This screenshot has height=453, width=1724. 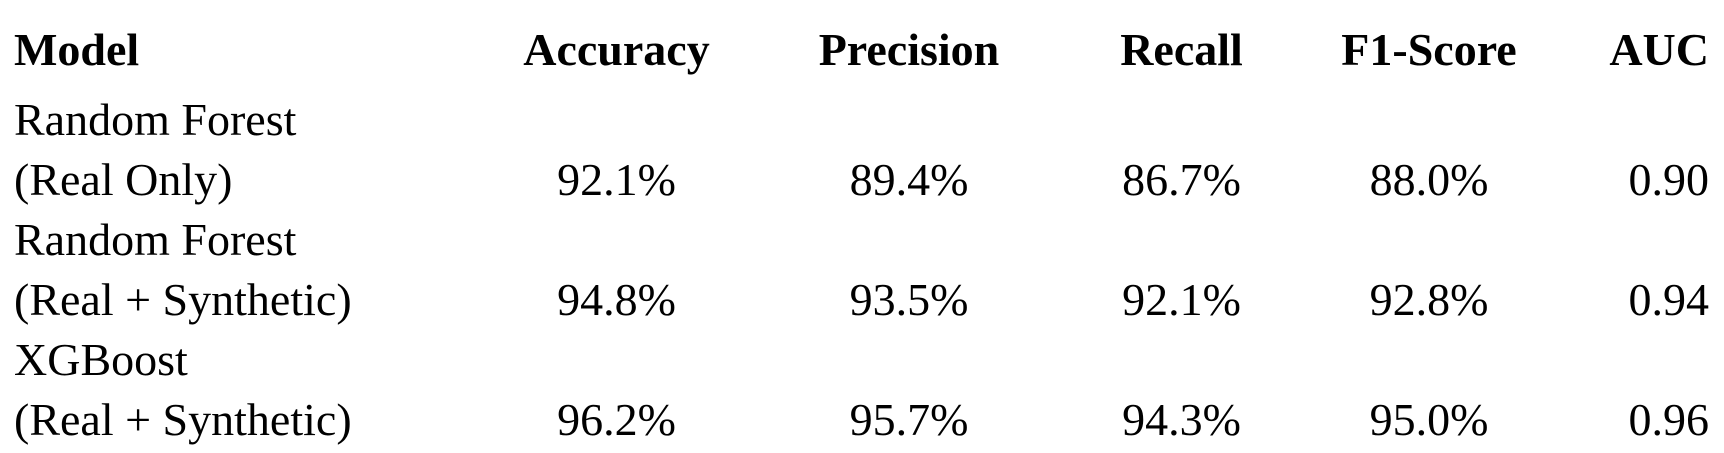 I want to click on f1-score-value: 88.0%, so click(x=1429, y=179).